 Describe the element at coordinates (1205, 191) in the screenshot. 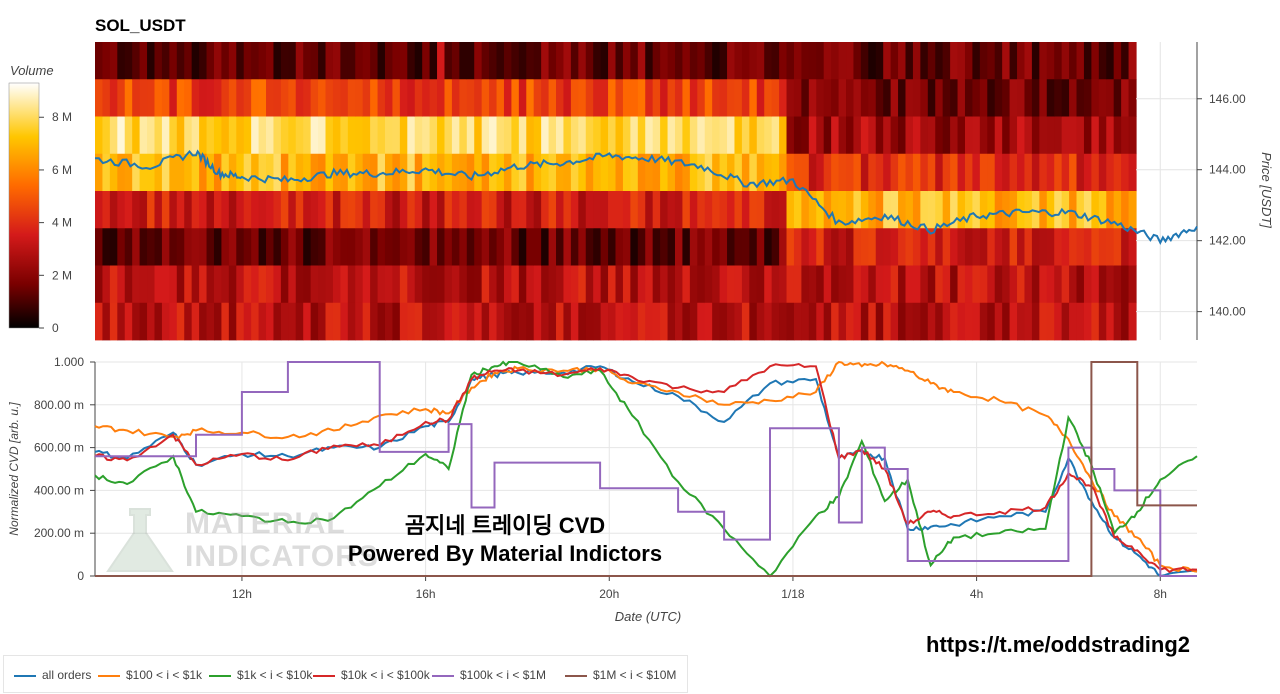

I see `price-axes: 140.00 142.00 144.00 146.00 Price [USDT]` at that location.